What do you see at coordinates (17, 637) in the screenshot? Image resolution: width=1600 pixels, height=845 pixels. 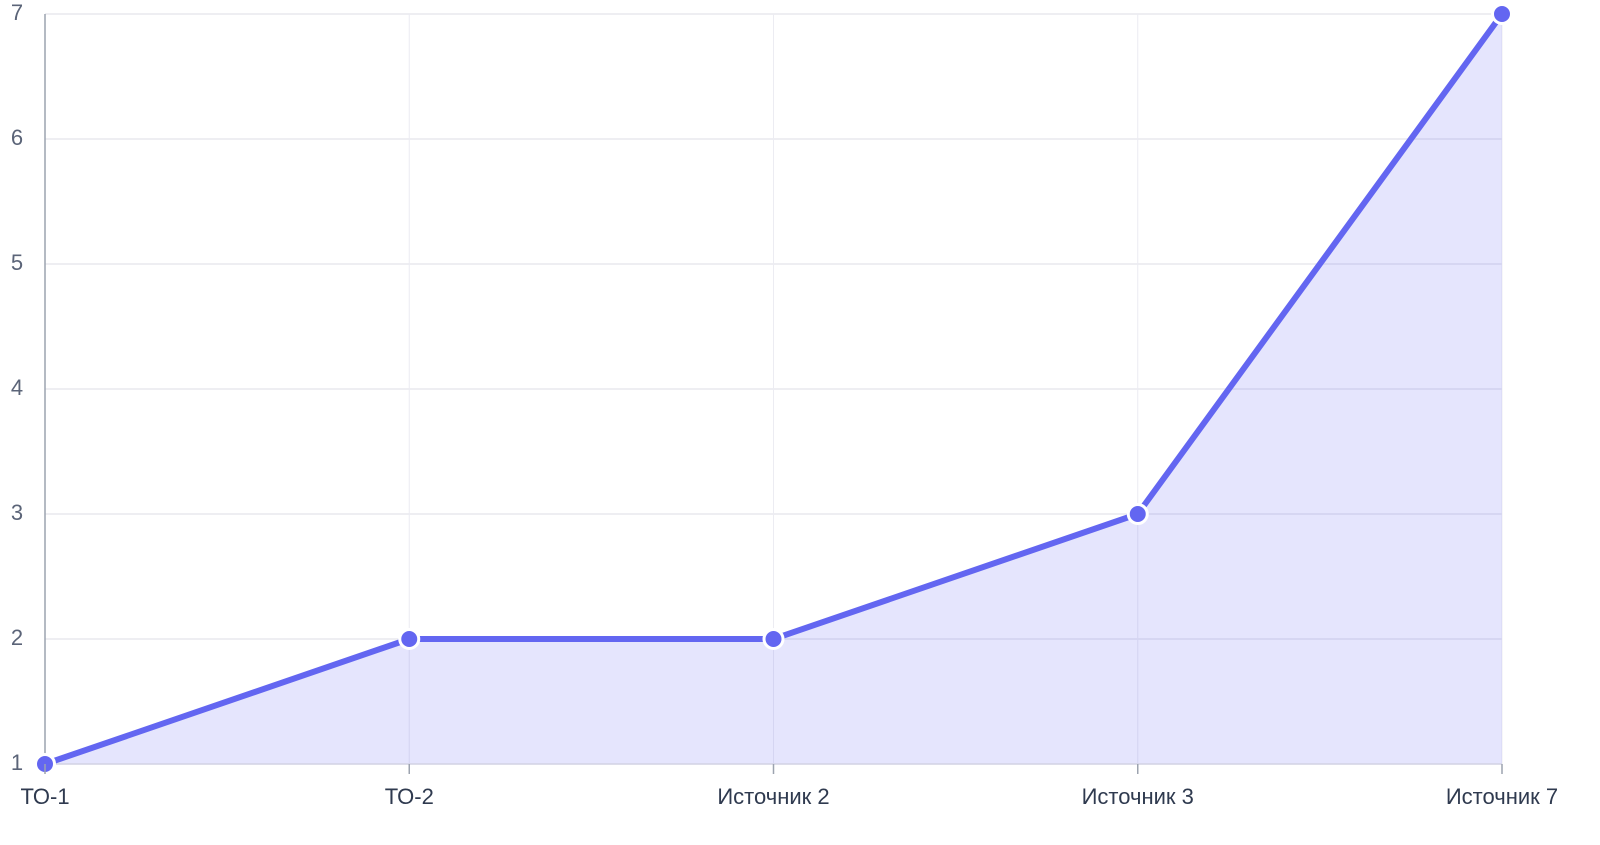 I see `y-tick-label: 2` at bounding box center [17, 637].